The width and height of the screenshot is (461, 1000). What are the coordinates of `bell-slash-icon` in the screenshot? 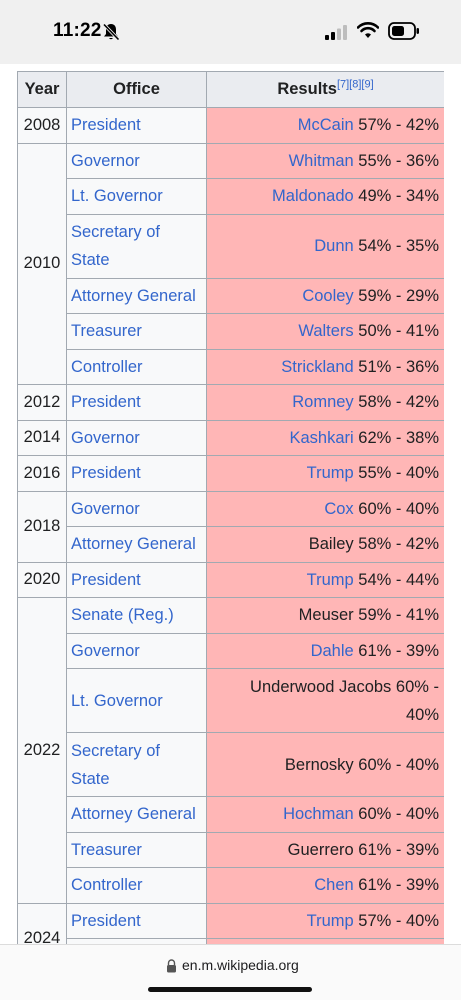 It's located at (111, 32).